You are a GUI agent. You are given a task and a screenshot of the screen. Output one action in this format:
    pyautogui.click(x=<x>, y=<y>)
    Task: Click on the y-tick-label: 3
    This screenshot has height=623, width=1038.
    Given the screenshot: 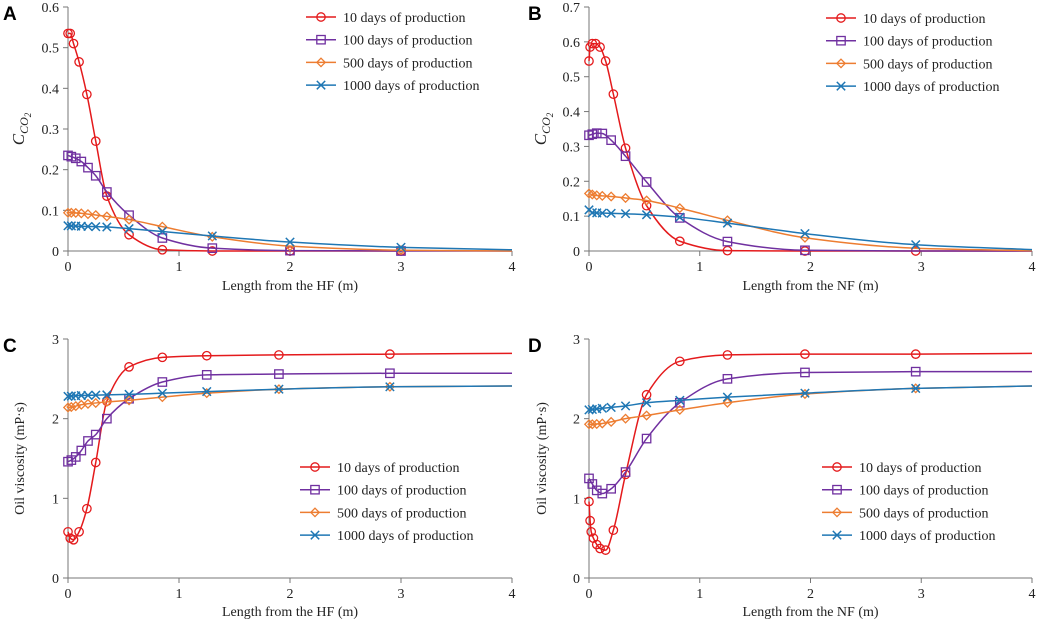 What is the action you would take?
    pyautogui.click(x=55, y=340)
    